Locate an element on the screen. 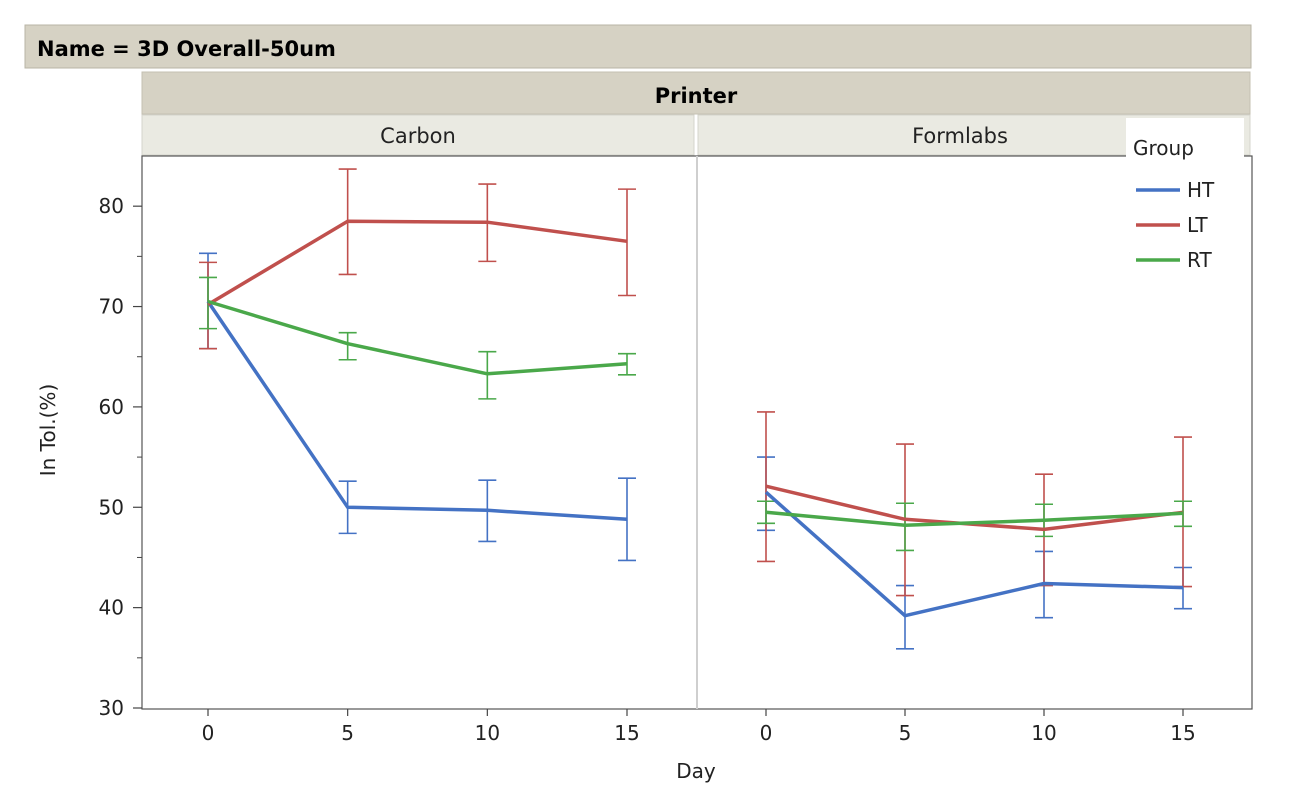 The height and width of the screenshot is (799, 1295). facet-header is located at coordinates (696, 93).